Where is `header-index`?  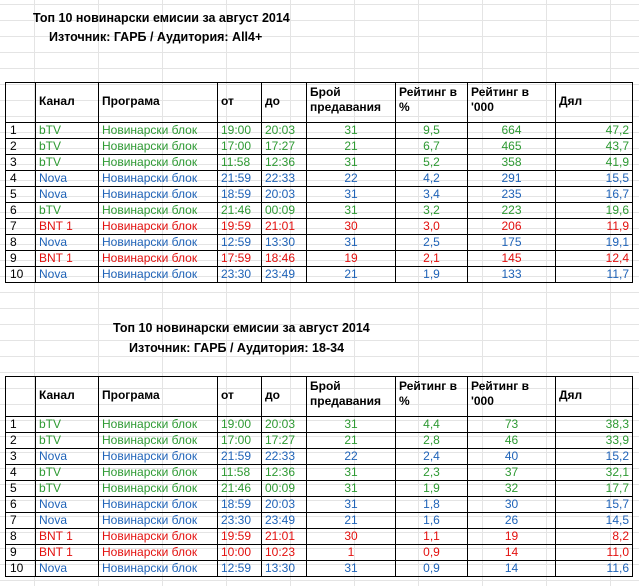
header-index is located at coordinates (20, 397).